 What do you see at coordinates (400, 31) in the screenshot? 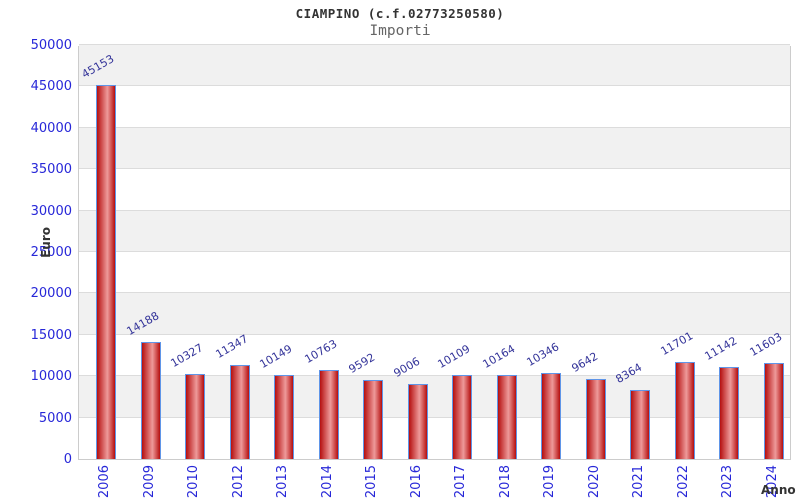
I see `chart-subtitle: Importi` at bounding box center [400, 31].